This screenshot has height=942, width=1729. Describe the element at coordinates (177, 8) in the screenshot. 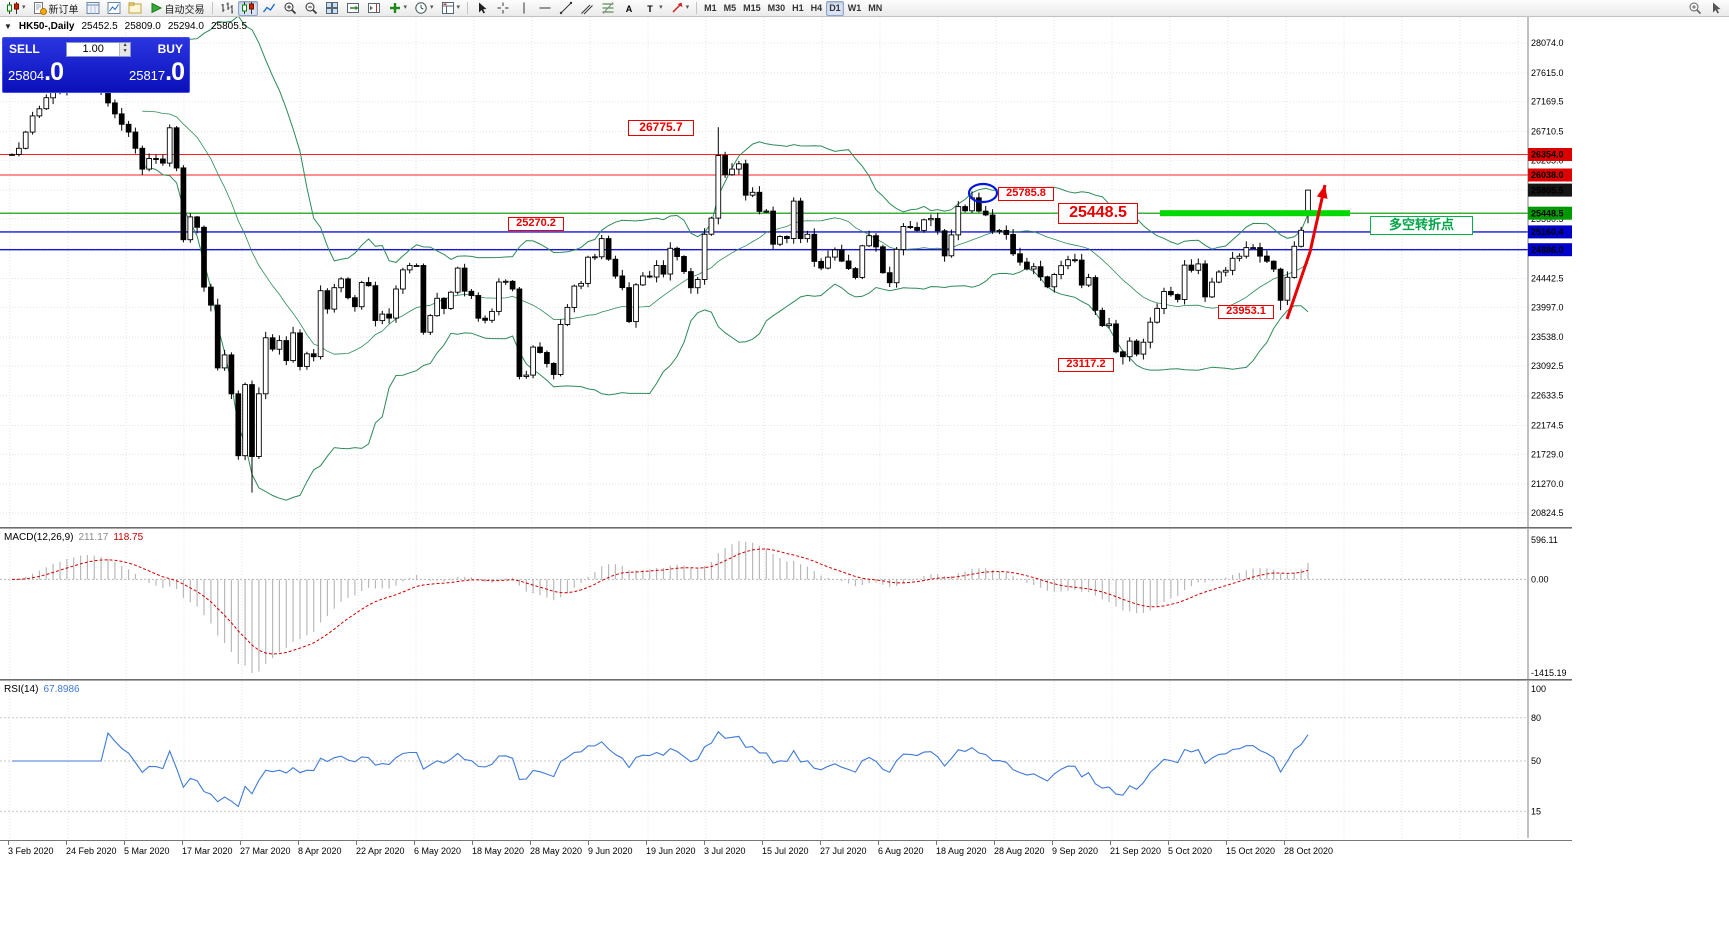

I see `auto-trading: 自动交易` at that location.